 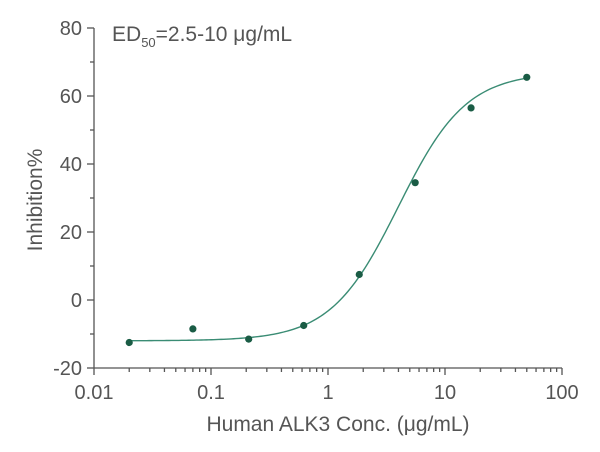 I want to click on y-tick-label: 0, so click(x=76, y=301).